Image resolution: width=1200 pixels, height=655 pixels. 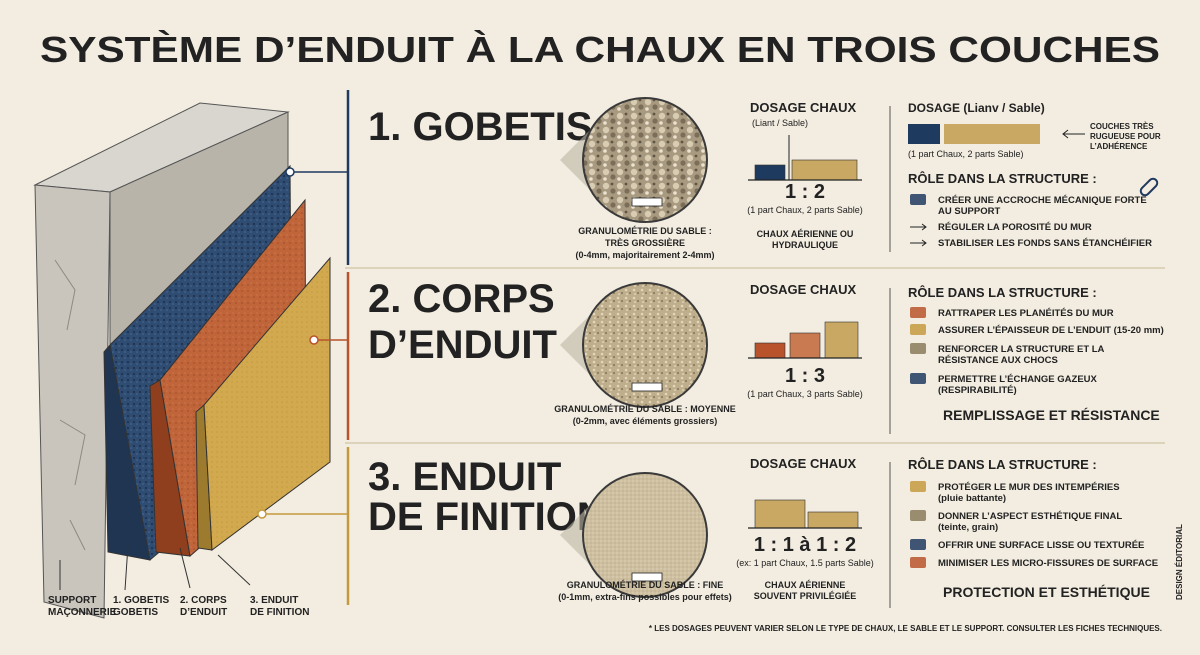 What do you see at coordinates (644, 255) in the screenshot?
I see `grain-caption: (0-4mm, majoritairement 2-4mm)` at bounding box center [644, 255].